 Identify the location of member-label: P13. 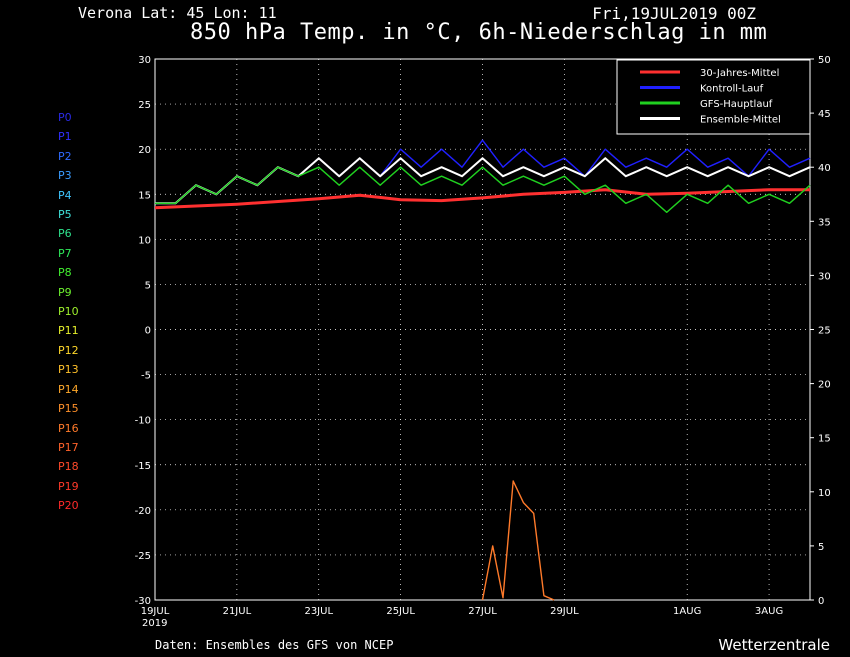
(68, 370).